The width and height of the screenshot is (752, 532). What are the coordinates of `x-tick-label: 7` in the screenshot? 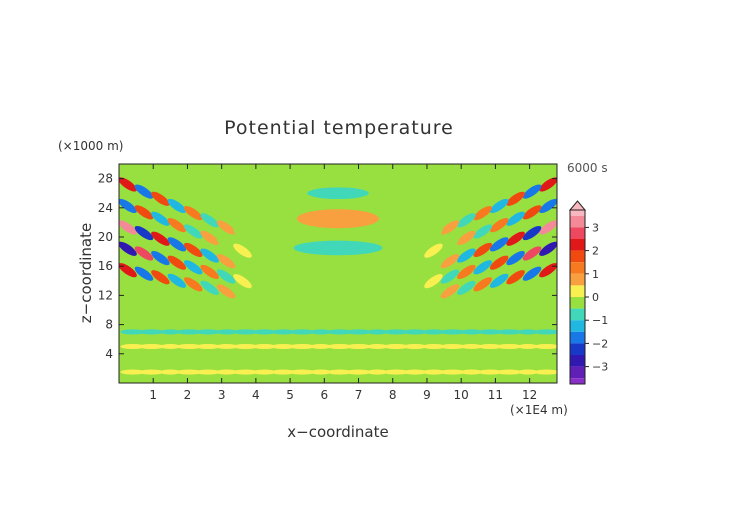 It's located at (359, 395).